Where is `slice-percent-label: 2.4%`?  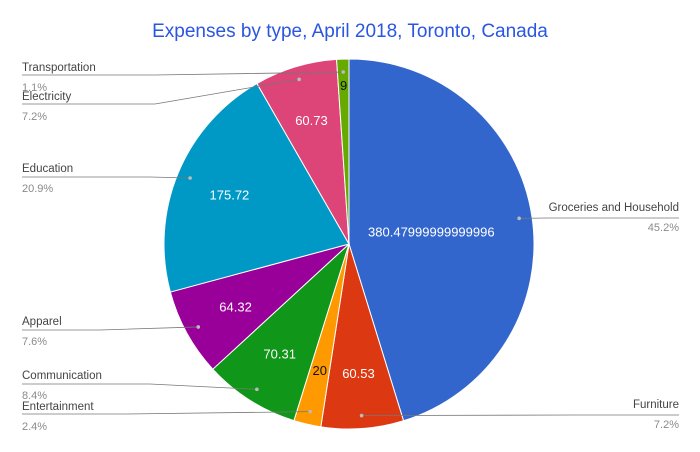
slice-percent-label: 2.4% is located at coordinates (34, 427).